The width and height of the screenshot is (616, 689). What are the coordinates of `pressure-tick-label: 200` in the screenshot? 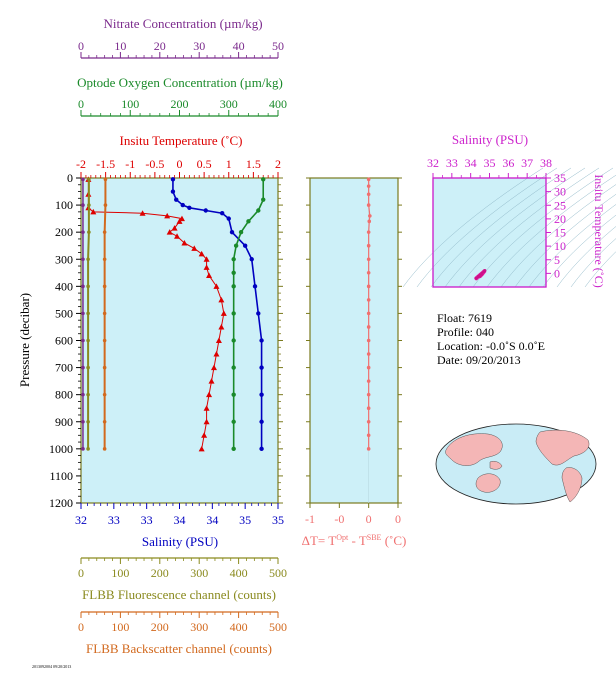 It's located at (64, 232).